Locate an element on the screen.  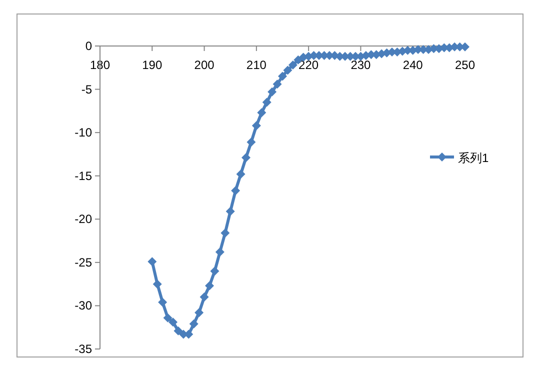
x-tick-label: 220 is located at coordinates (308, 65).